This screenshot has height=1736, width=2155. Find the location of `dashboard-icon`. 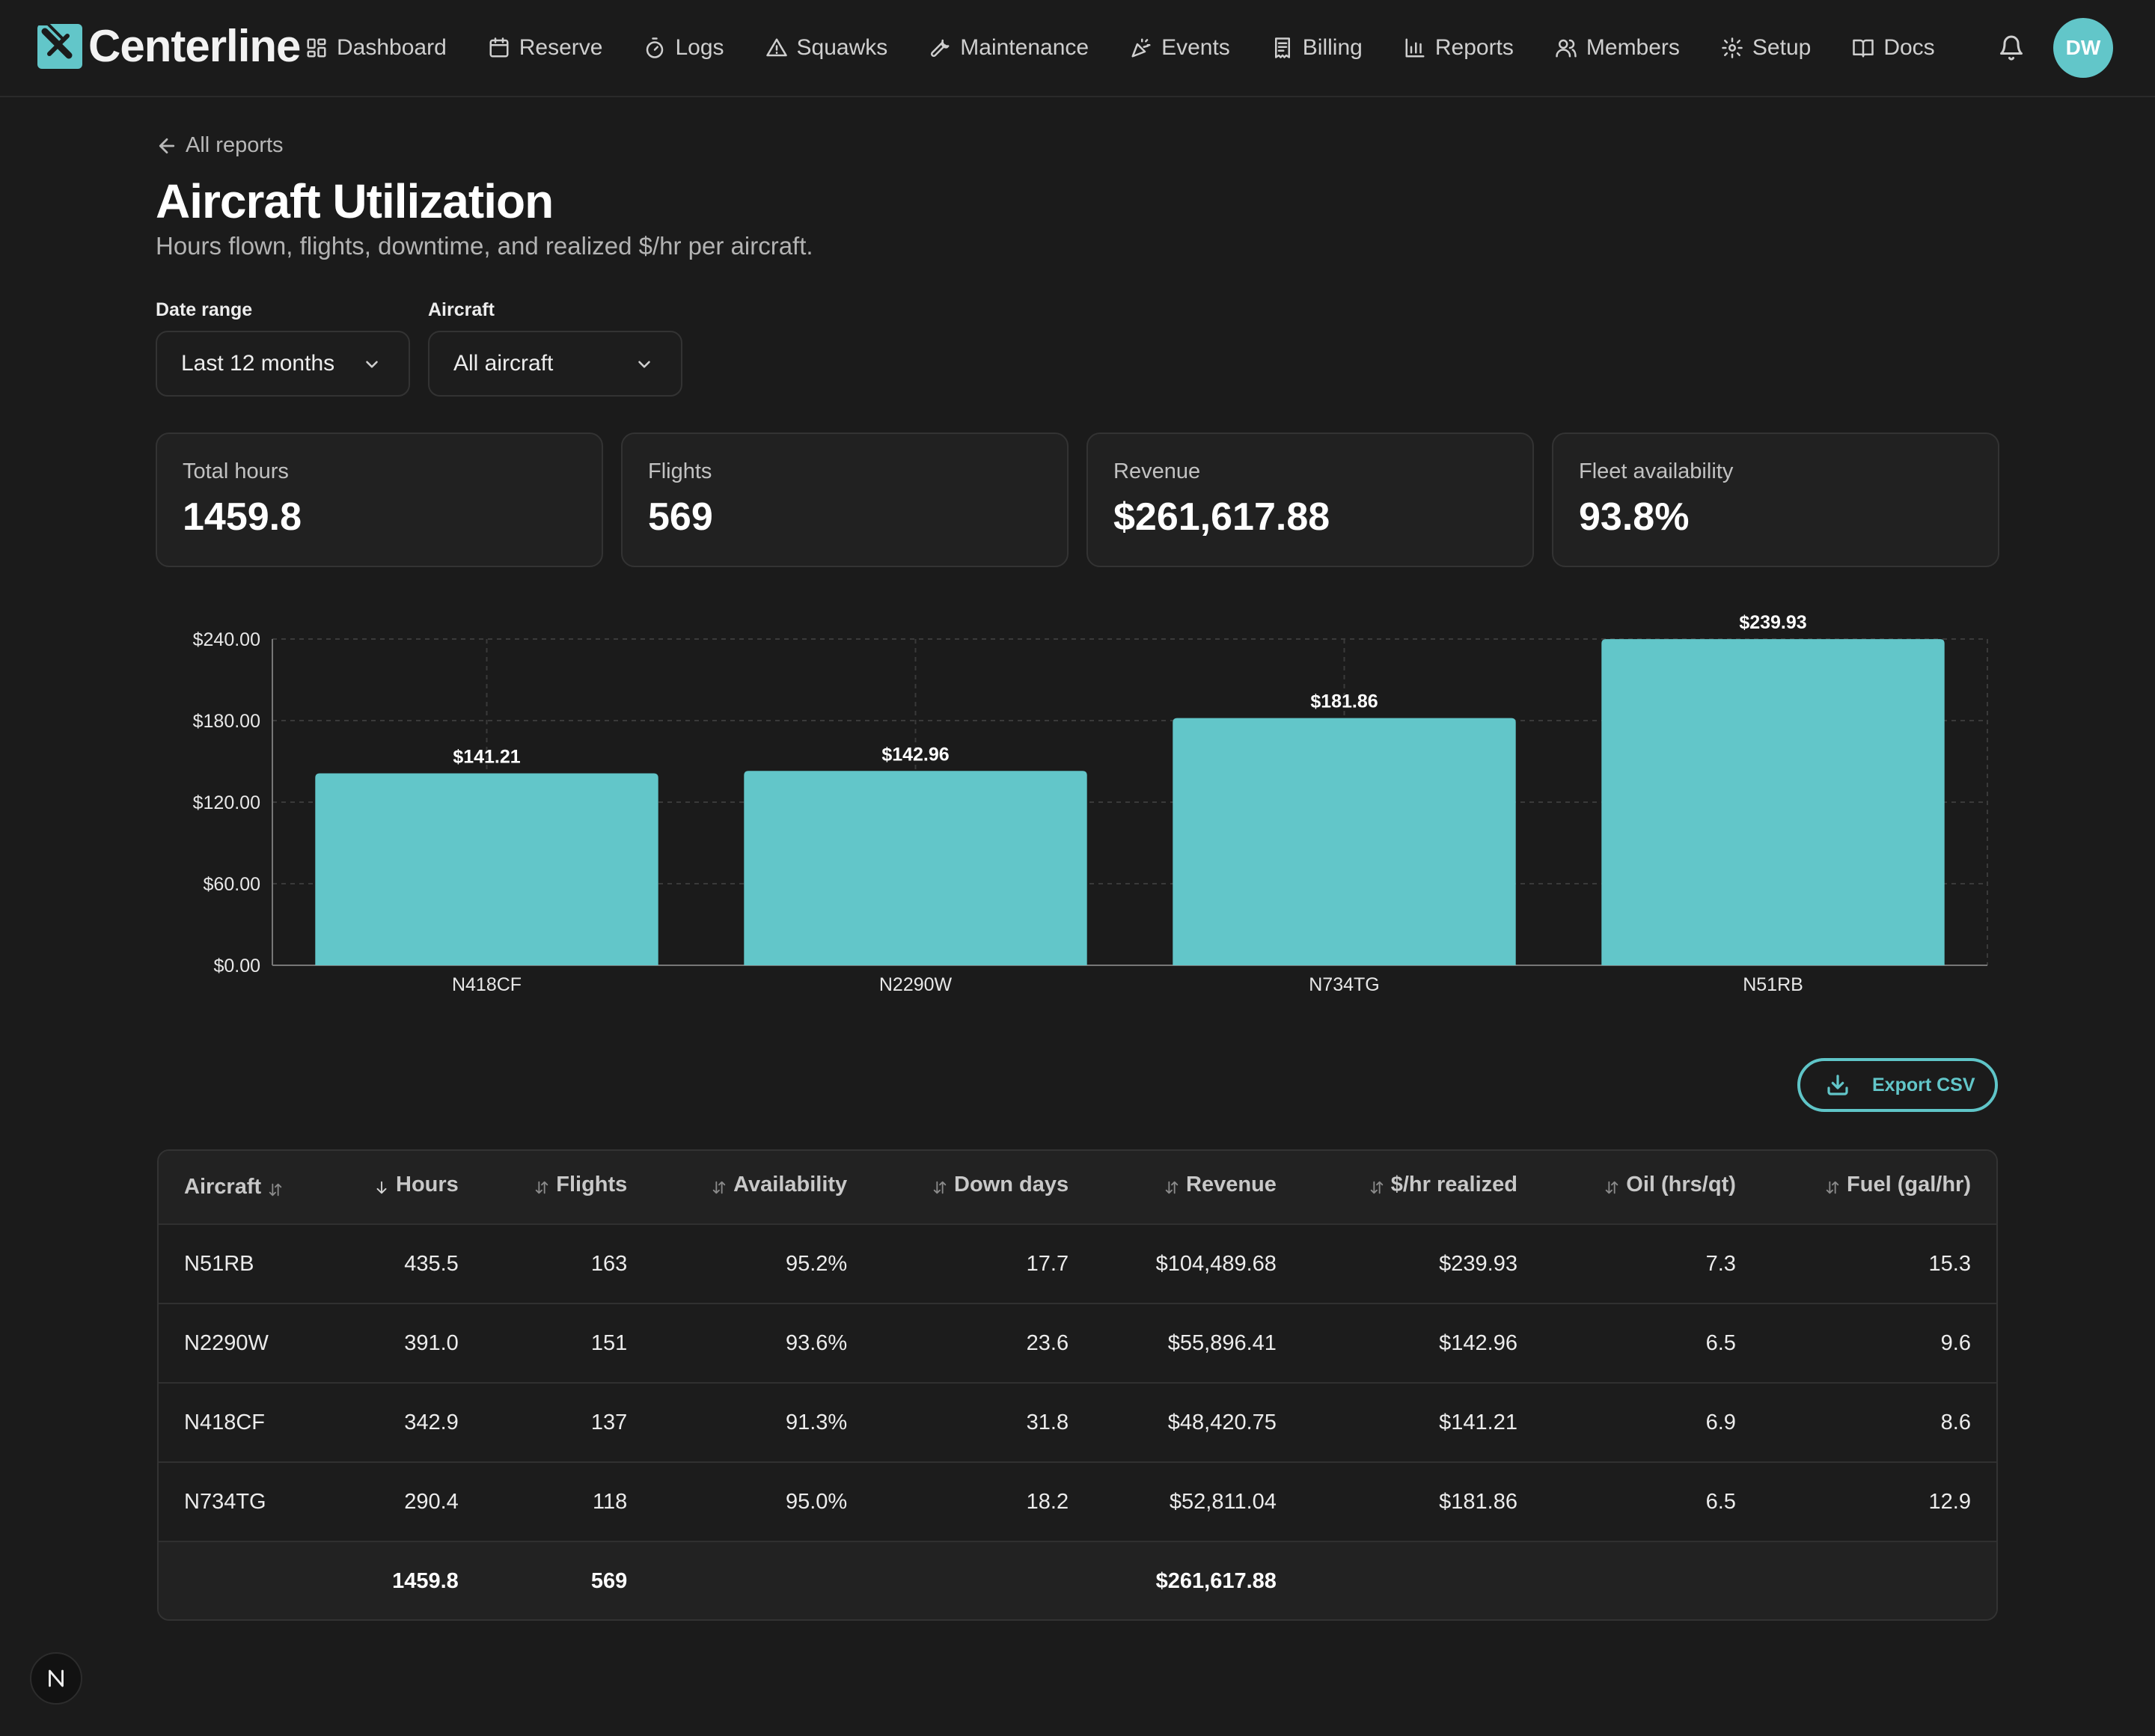

dashboard-icon is located at coordinates (316, 48).